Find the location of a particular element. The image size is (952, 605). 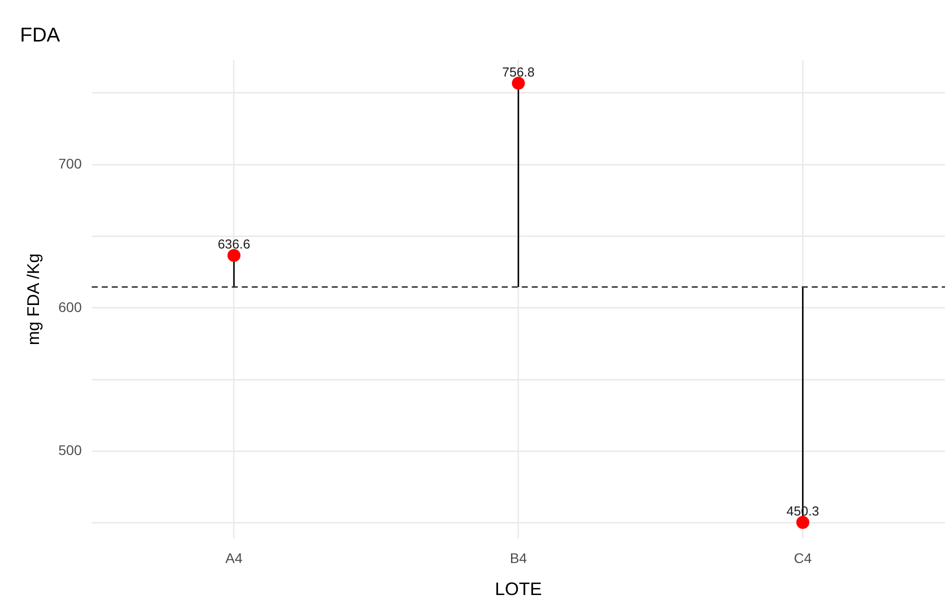

y-axis-title: mg FDA /Kg is located at coordinates (33, 299).